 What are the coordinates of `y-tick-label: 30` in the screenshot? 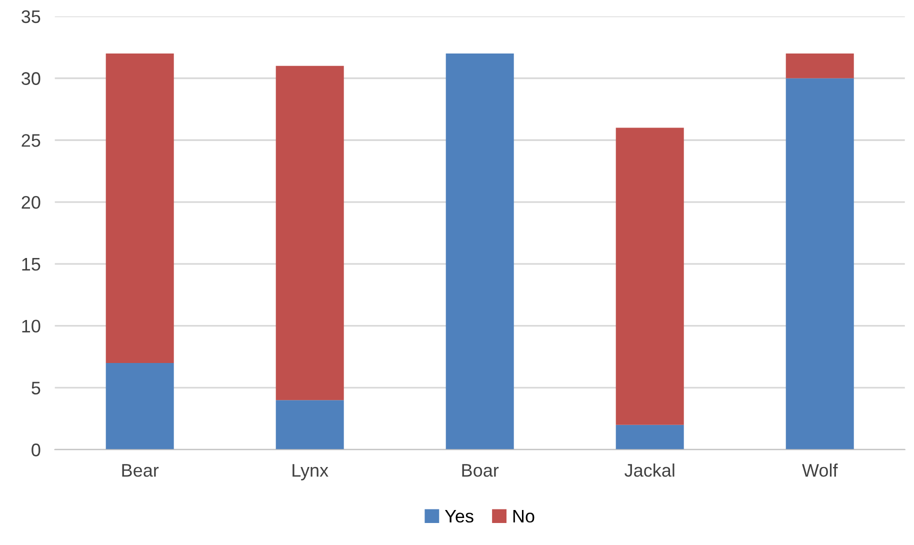 It's located at (31, 78).